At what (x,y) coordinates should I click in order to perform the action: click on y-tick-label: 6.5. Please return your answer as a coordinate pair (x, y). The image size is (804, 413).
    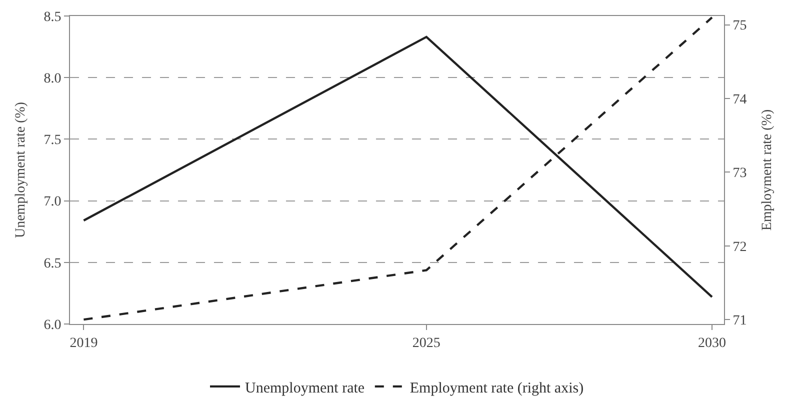
    Looking at the image, I should click on (53, 264).